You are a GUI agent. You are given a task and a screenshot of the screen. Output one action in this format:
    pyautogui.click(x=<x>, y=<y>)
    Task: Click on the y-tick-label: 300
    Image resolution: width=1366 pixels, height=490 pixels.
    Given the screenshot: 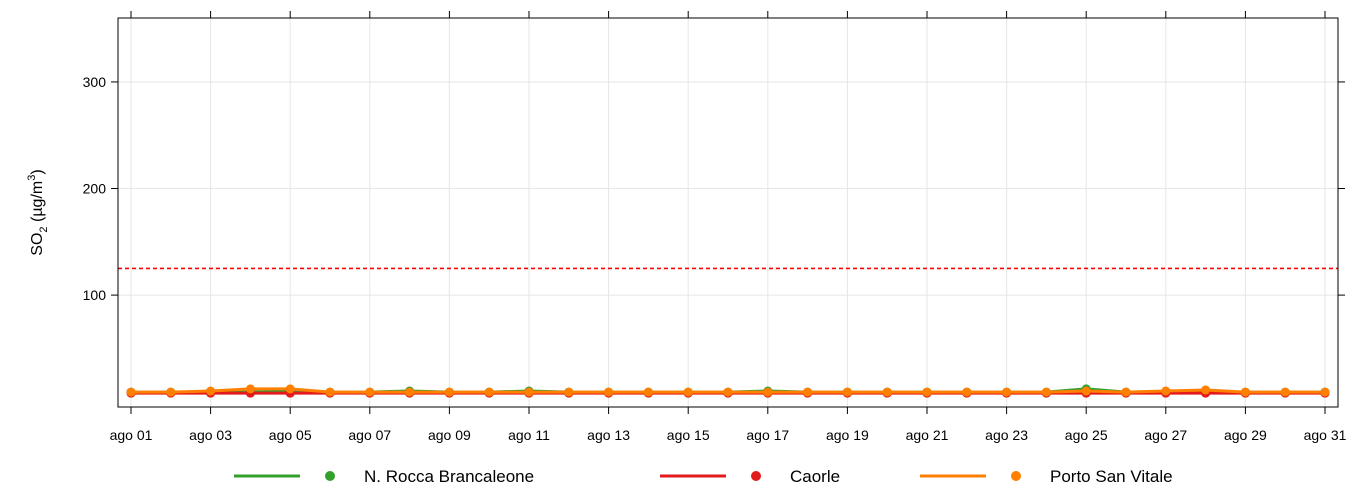 What is the action you would take?
    pyautogui.click(x=95, y=82)
    